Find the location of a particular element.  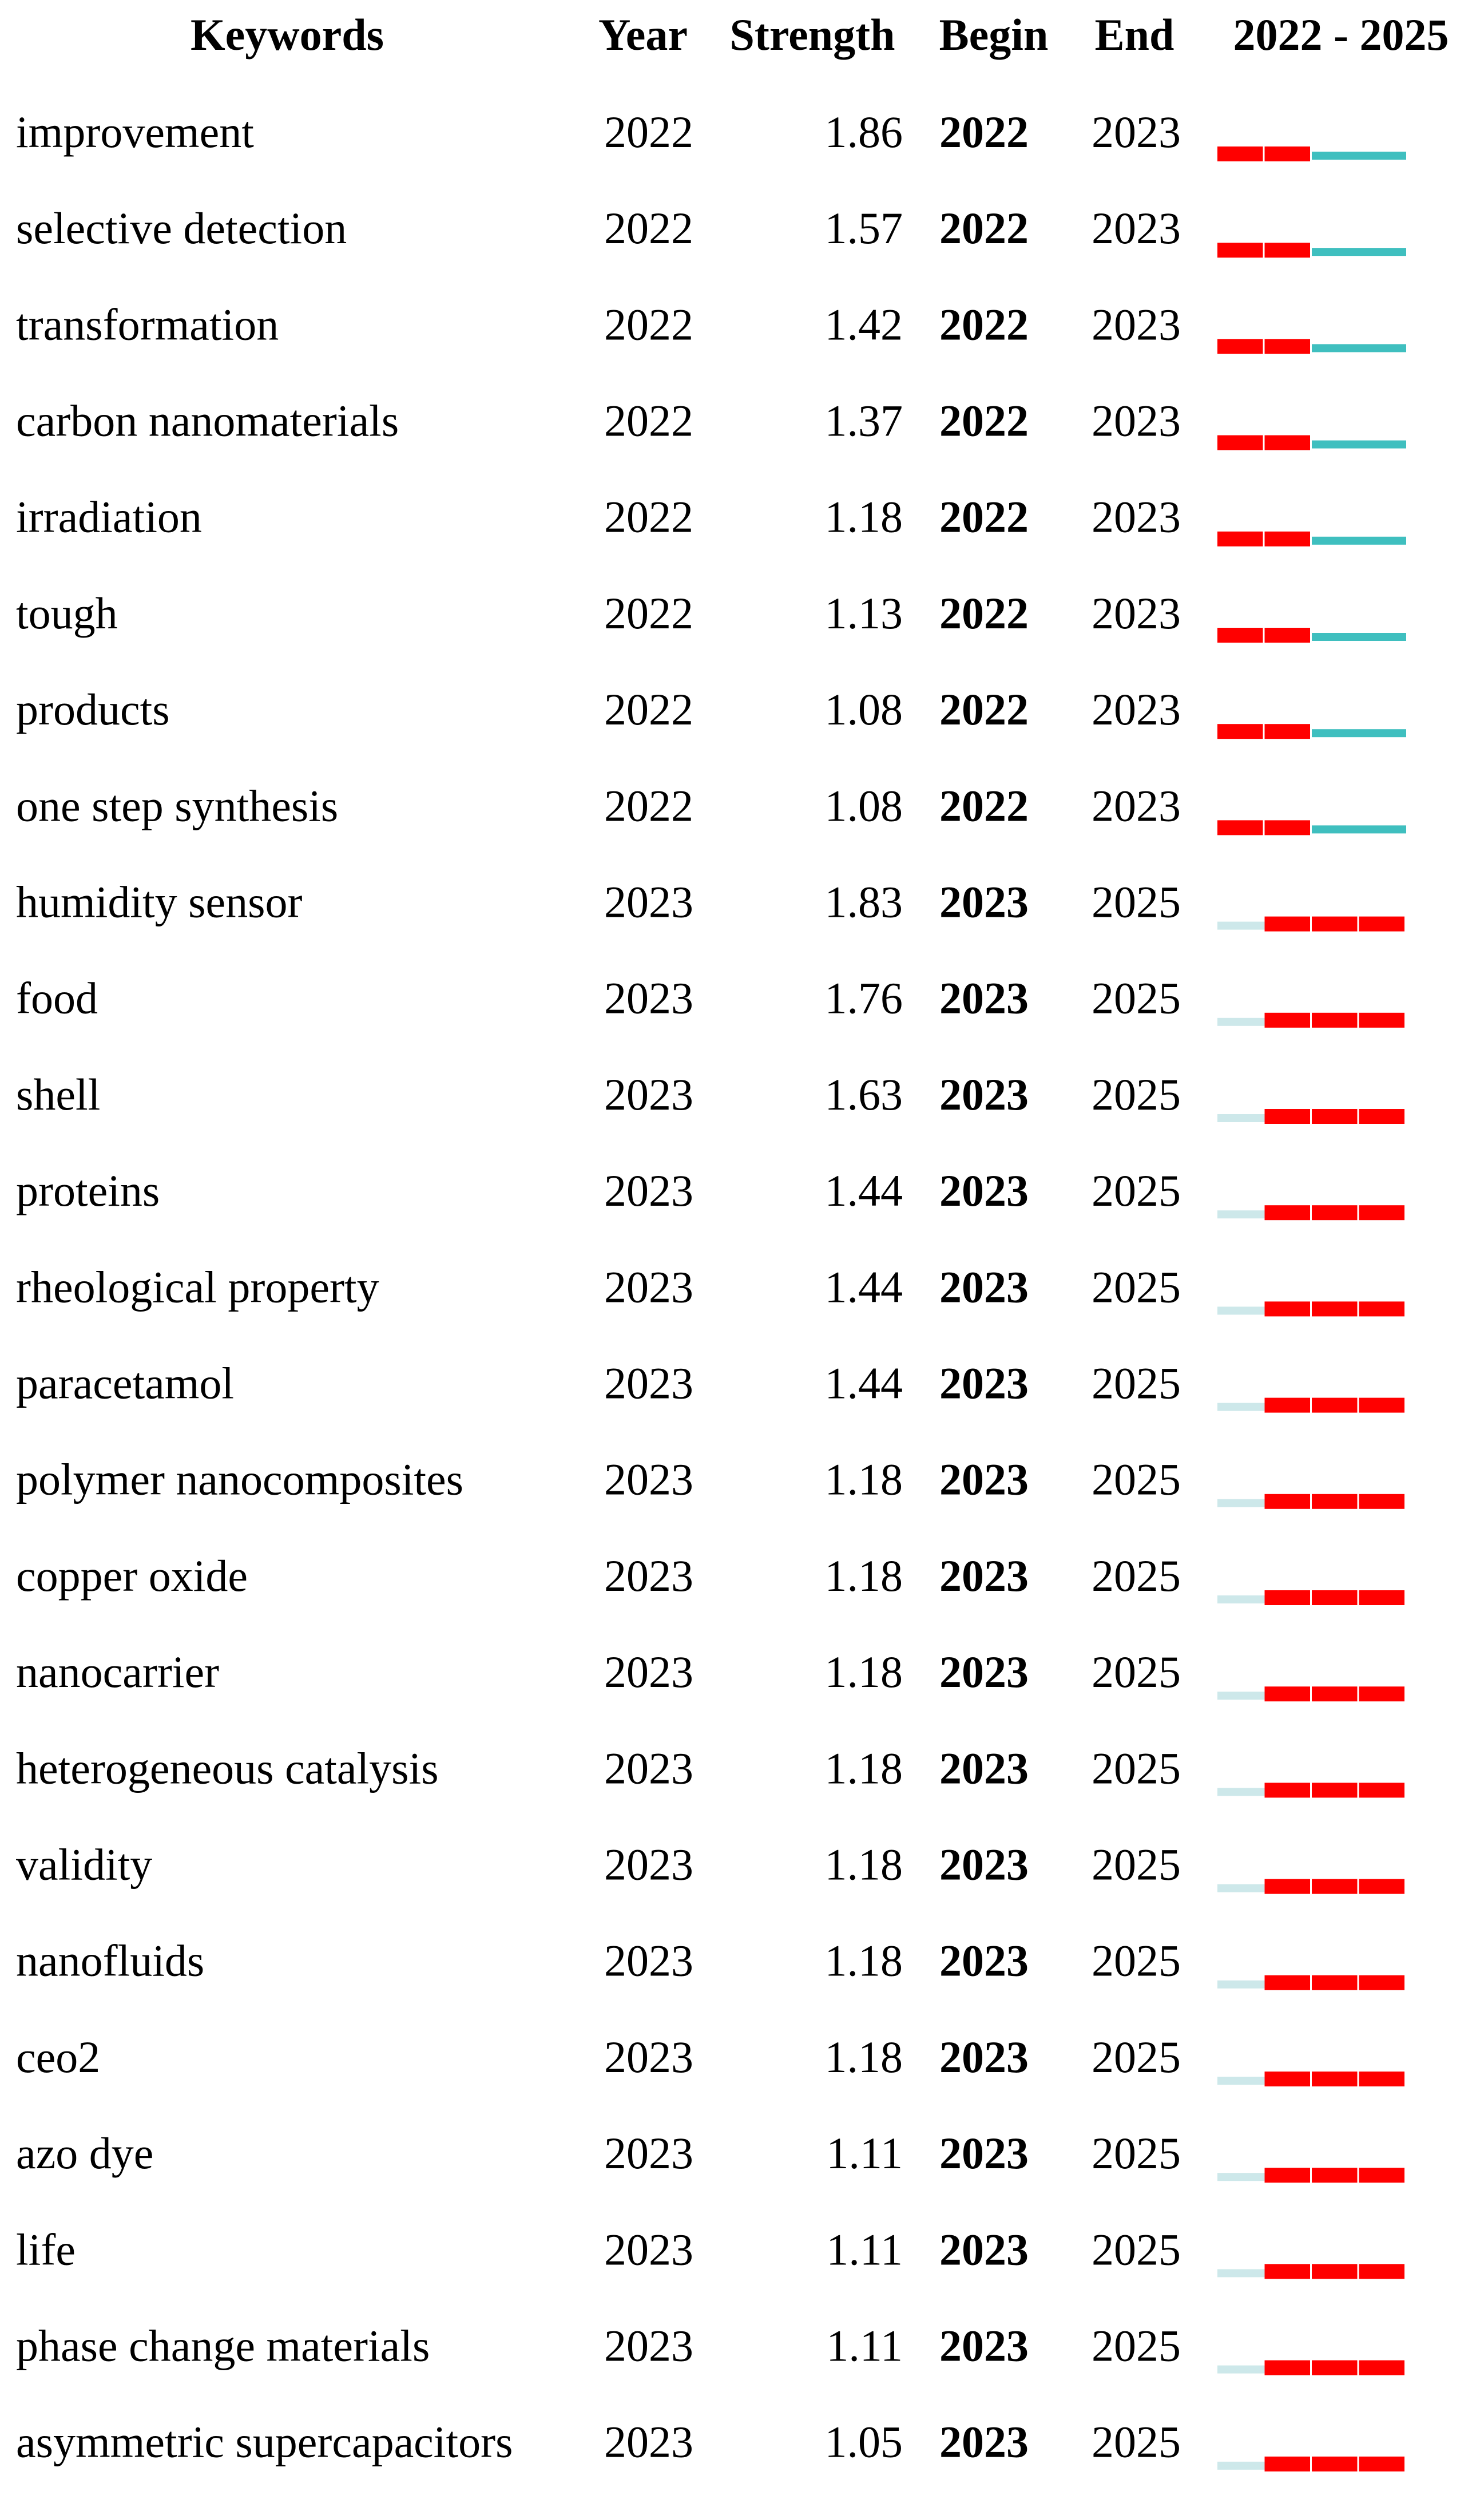

keyword: irradiation is located at coordinates (109, 517).